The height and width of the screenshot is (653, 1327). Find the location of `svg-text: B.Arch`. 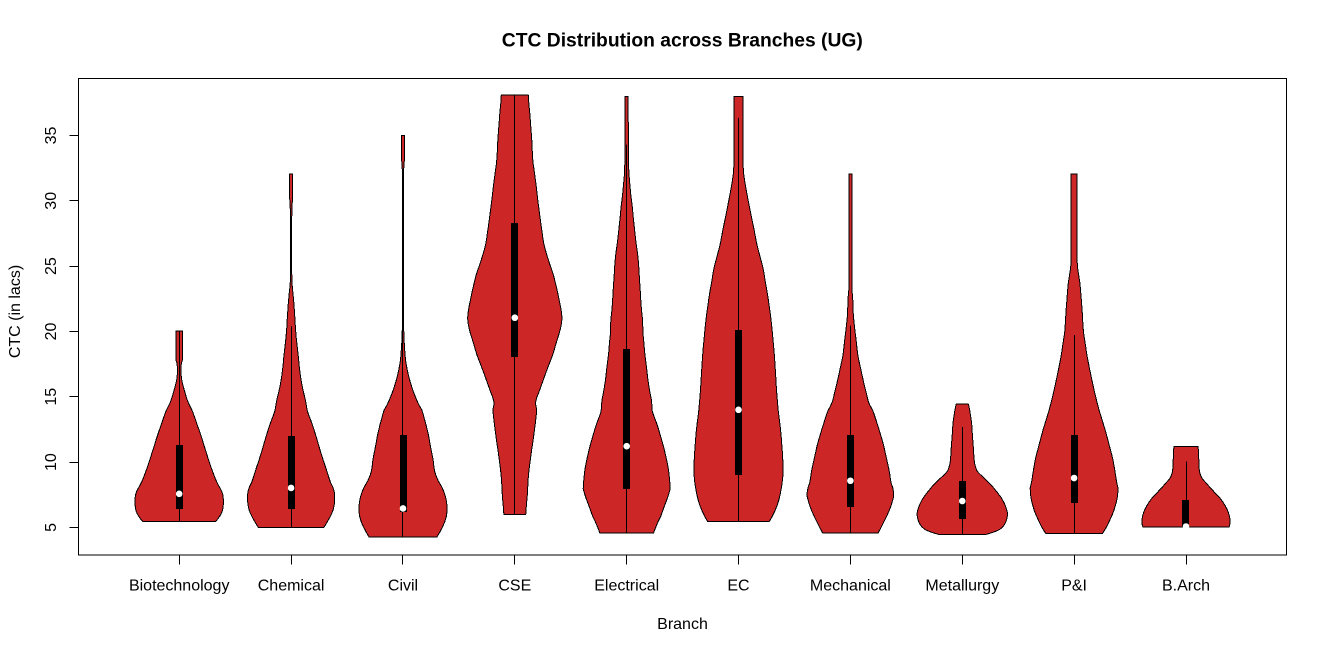

svg-text: B.Arch is located at coordinates (1186, 586).